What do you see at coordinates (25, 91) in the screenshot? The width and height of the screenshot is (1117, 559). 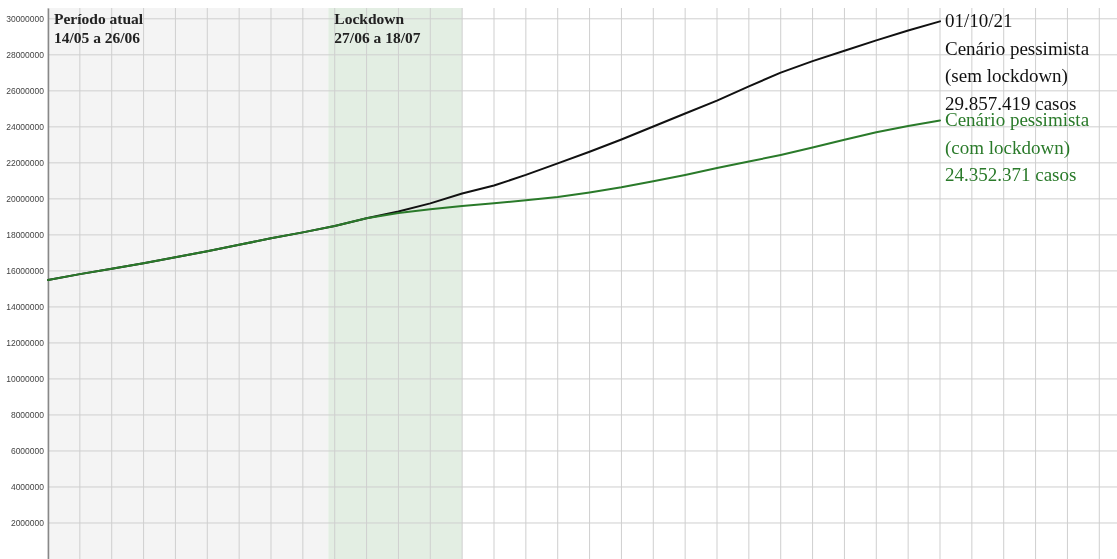 I see `y-tick-label: 26000000` at bounding box center [25, 91].